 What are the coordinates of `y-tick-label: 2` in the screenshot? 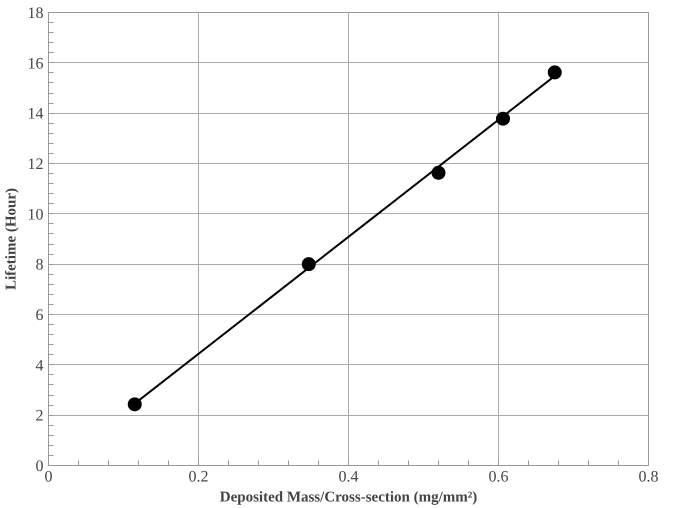 It's located at (40, 416).